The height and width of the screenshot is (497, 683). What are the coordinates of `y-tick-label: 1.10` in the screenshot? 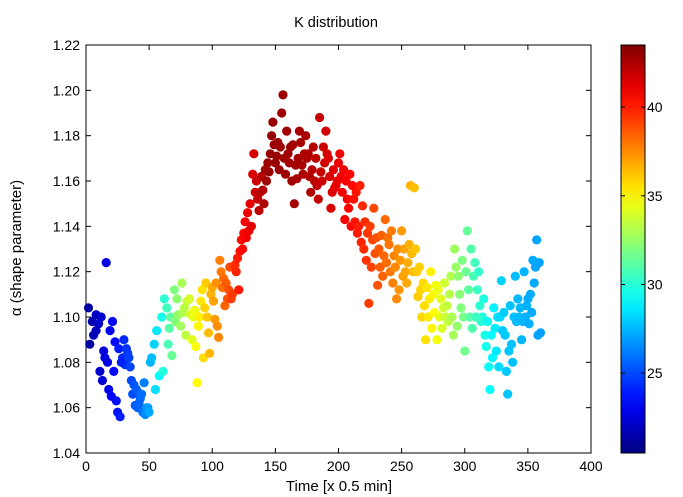 It's located at (66, 317).